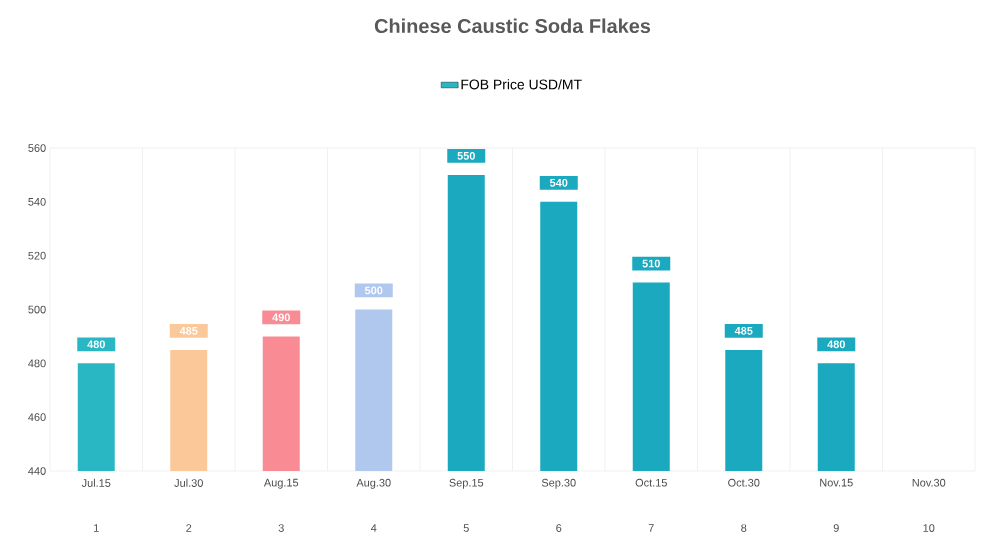  Describe the element at coordinates (559, 528) in the screenshot. I see `text: 6` at that location.